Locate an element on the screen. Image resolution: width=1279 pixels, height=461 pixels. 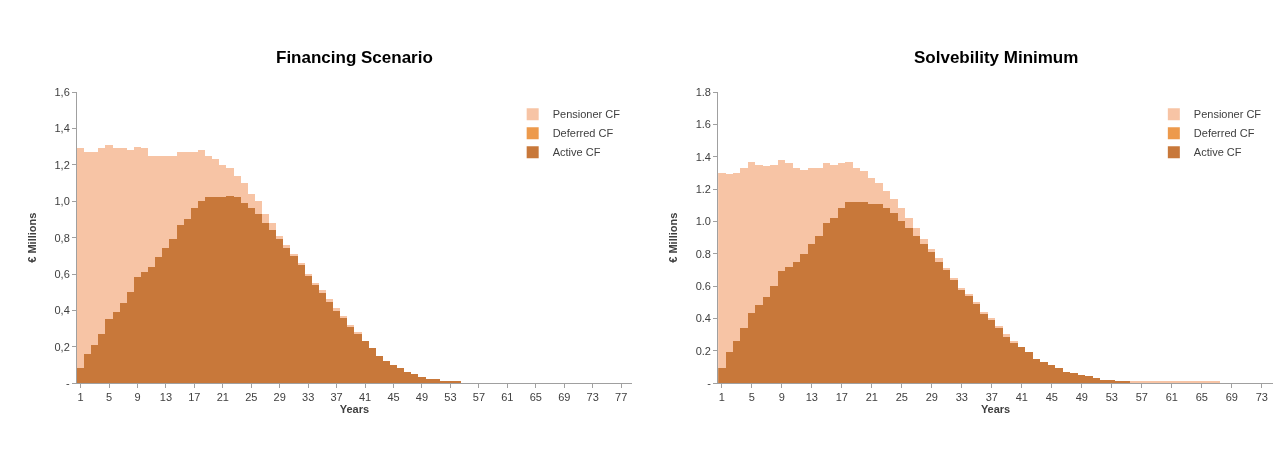
chart-title: Solvebility Minimum is located at coordinates (996, 57).